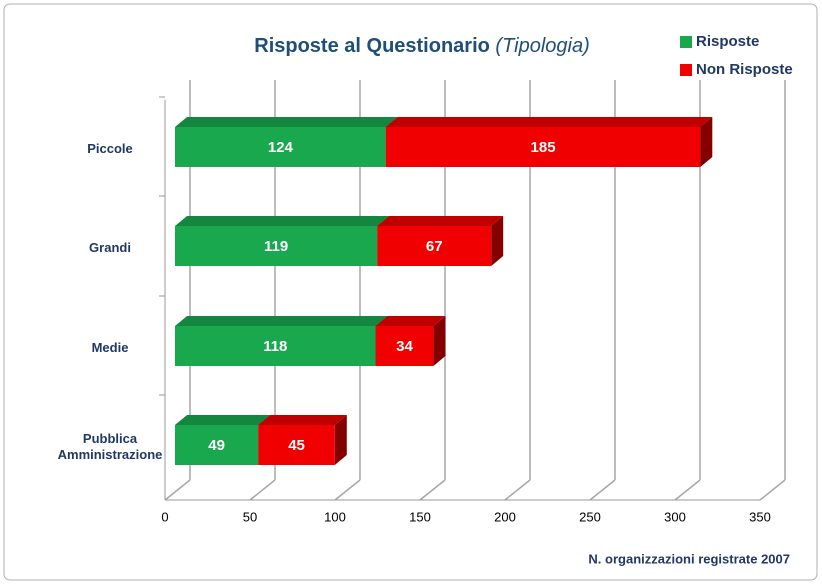 This screenshot has width=822, height=585. I want to click on y-tick-label: Piccole, so click(110, 148).